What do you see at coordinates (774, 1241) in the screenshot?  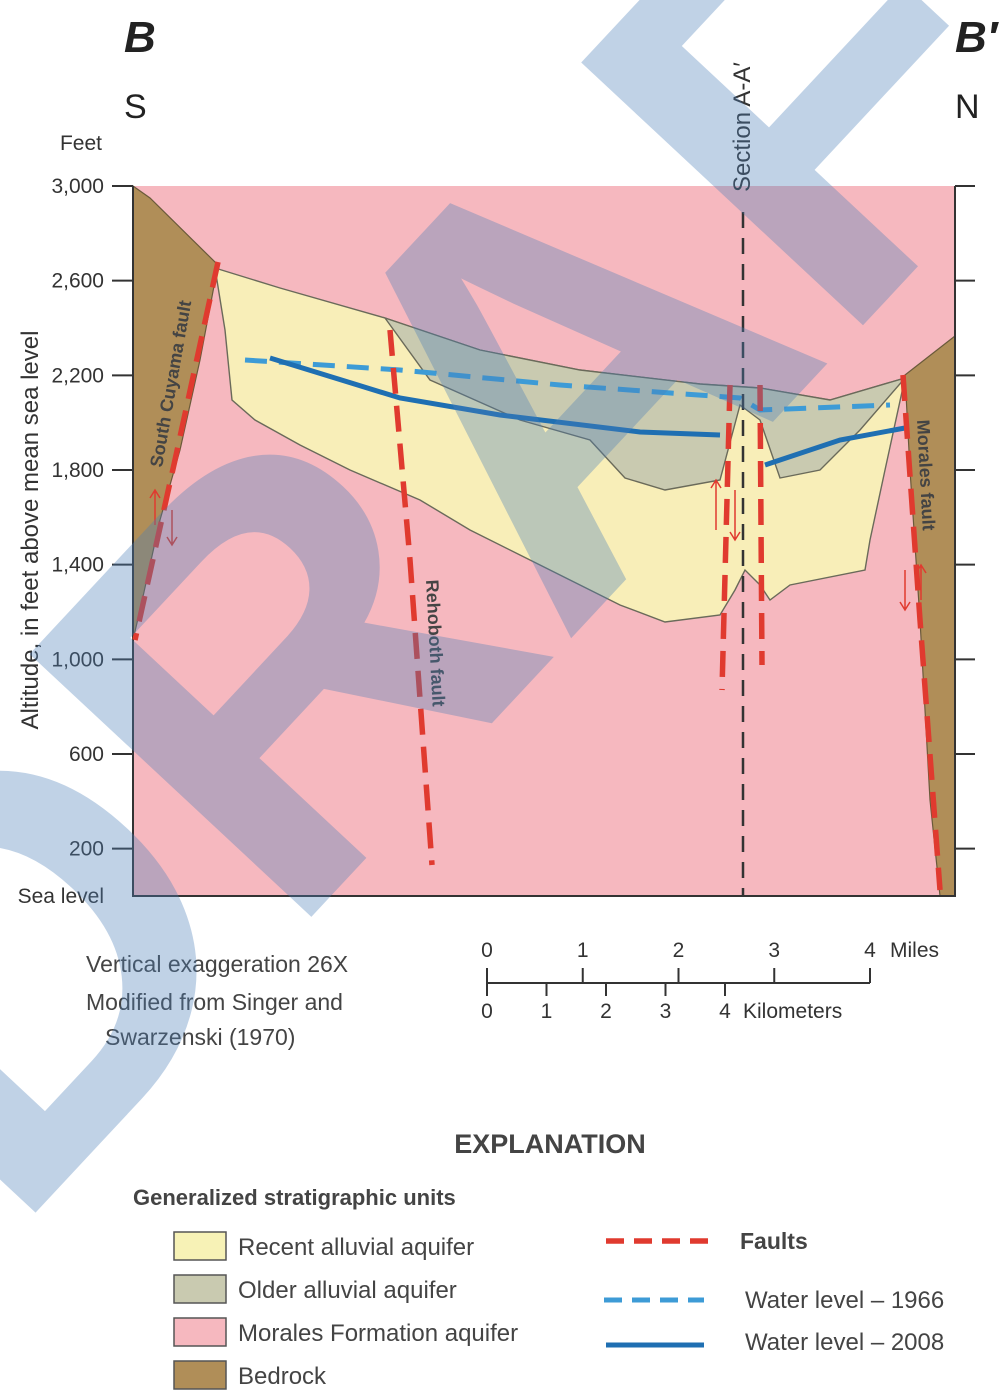 I see `legend-label: Faults` at bounding box center [774, 1241].